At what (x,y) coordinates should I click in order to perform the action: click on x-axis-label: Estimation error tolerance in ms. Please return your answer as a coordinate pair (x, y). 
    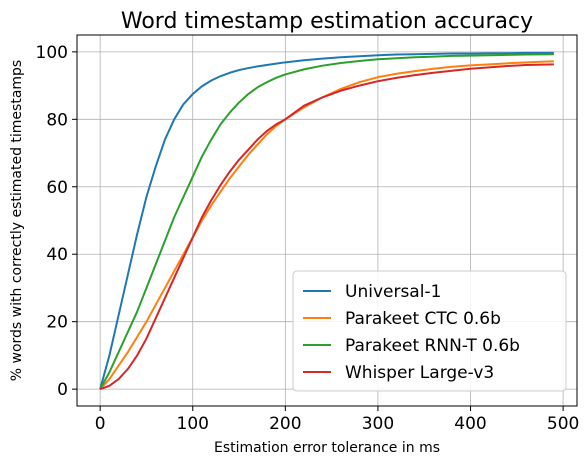
    Looking at the image, I should click on (327, 448).